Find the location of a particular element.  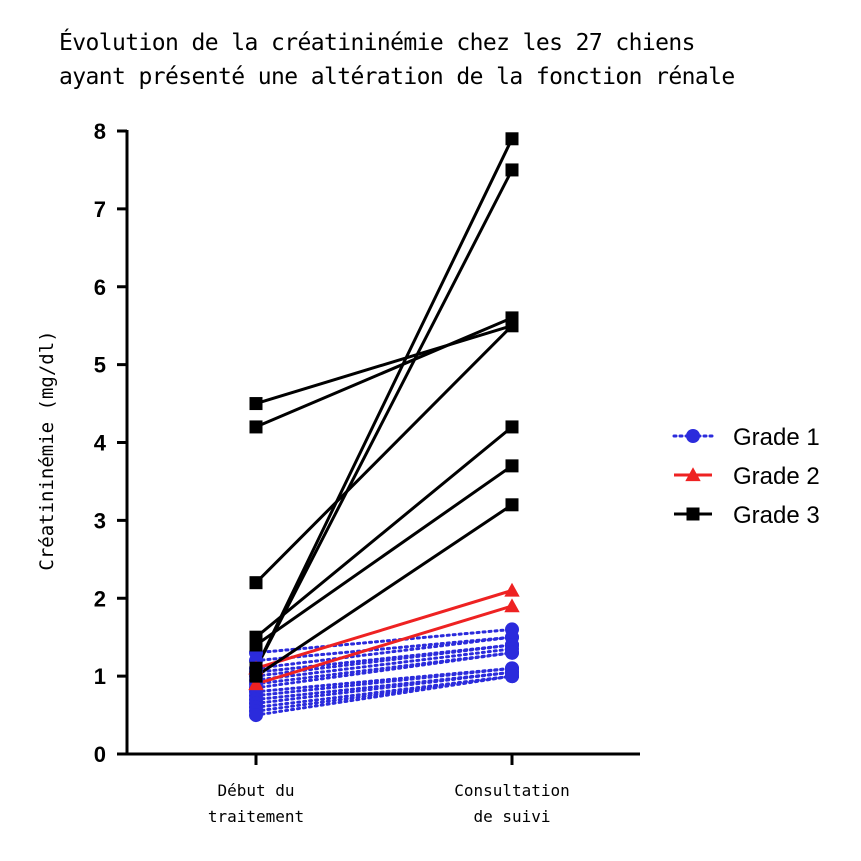

y-tick-label: 6 is located at coordinates (100, 287).